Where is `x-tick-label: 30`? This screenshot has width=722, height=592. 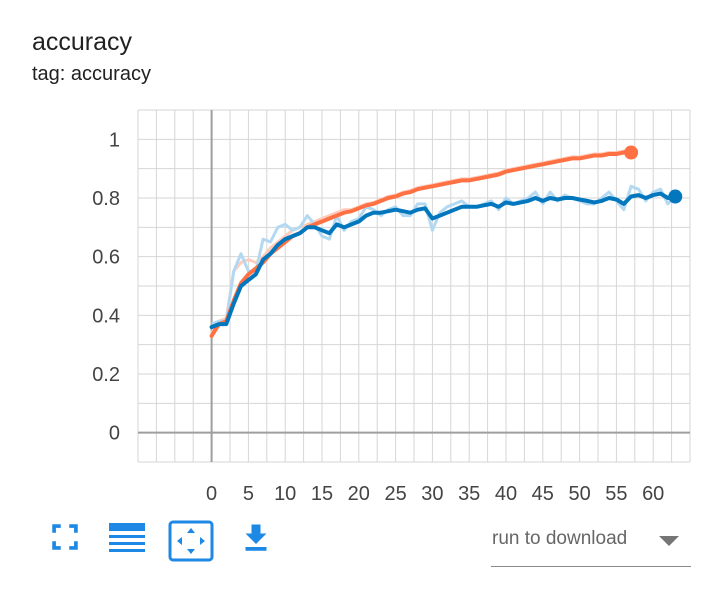 x-tick-label: 30 is located at coordinates (432, 494).